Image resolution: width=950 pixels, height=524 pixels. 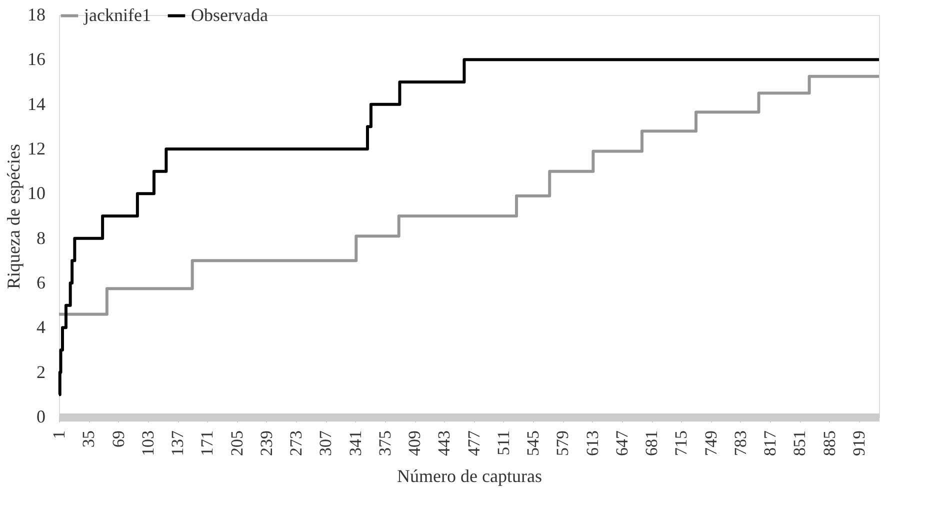 What do you see at coordinates (37, 14) in the screenshot?
I see `y-tick-label: 18` at bounding box center [37, 14].